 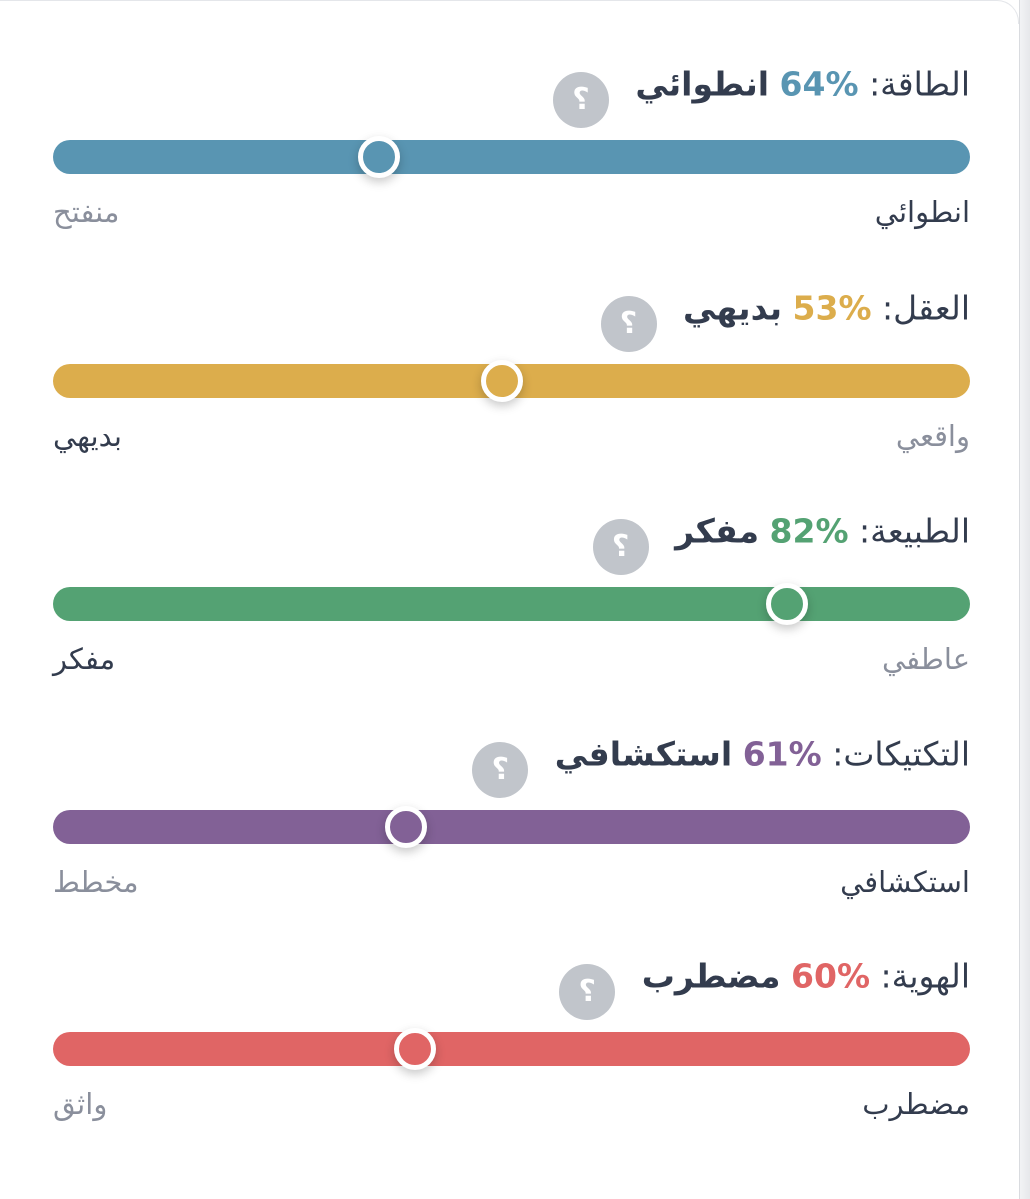 What do you see at coordinates (919, 84) in the screenshot?
I see `trait-label: الطاقة:` at bounding box center [919, 84].